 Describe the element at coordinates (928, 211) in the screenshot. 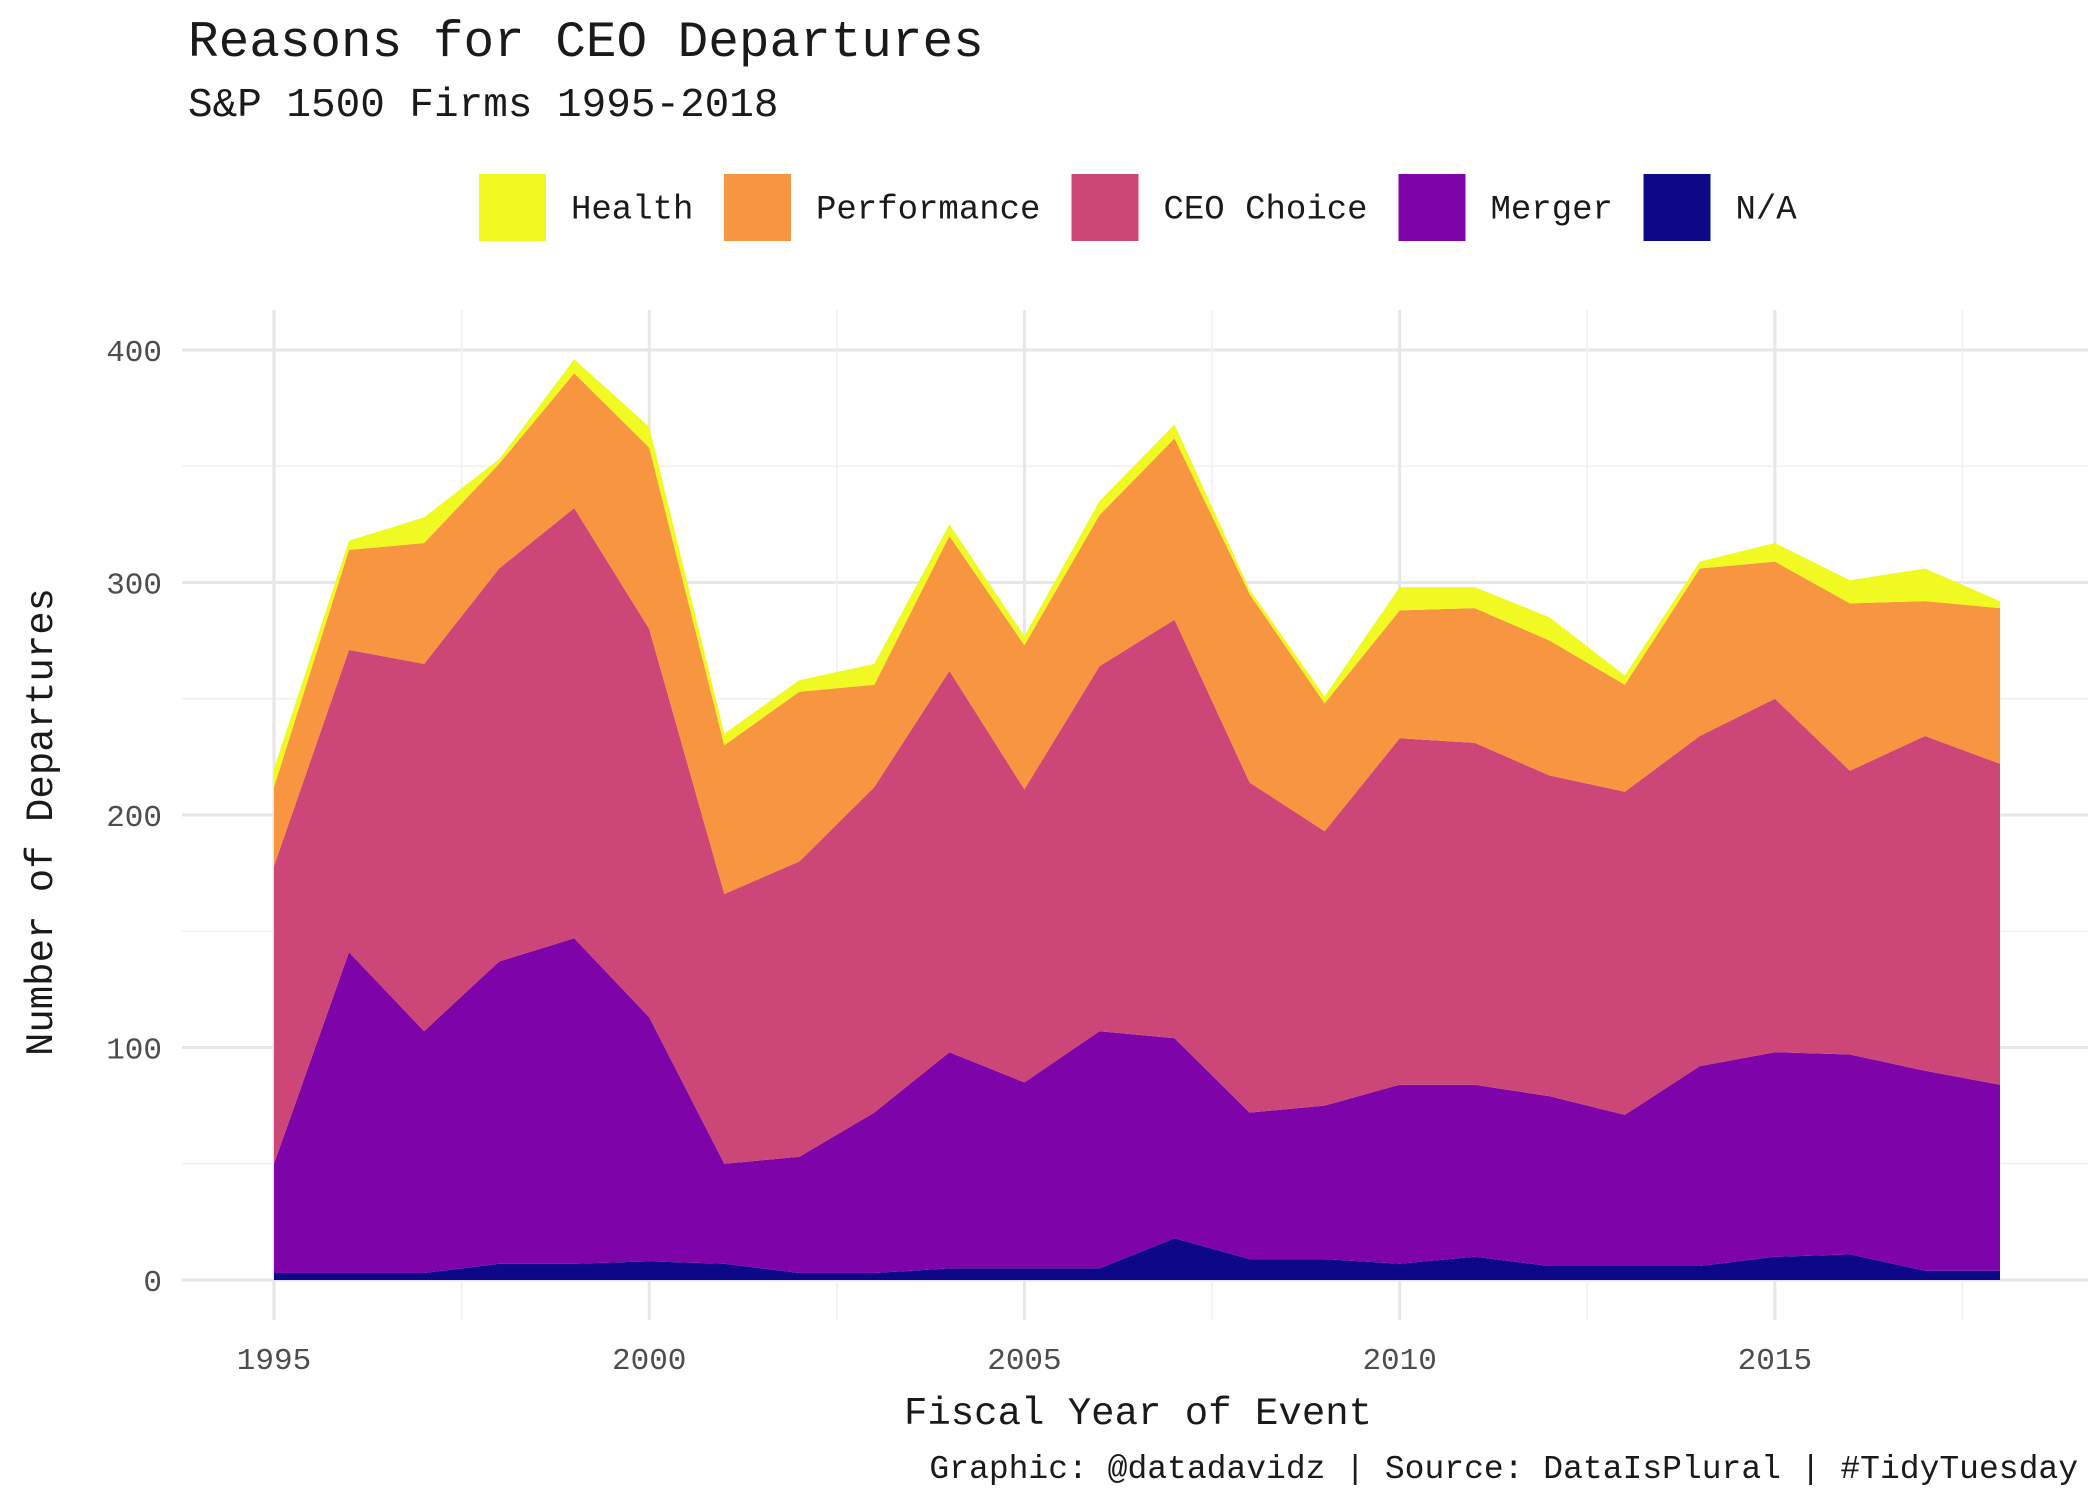

I see `legend-label-performance: Performance` at that location.